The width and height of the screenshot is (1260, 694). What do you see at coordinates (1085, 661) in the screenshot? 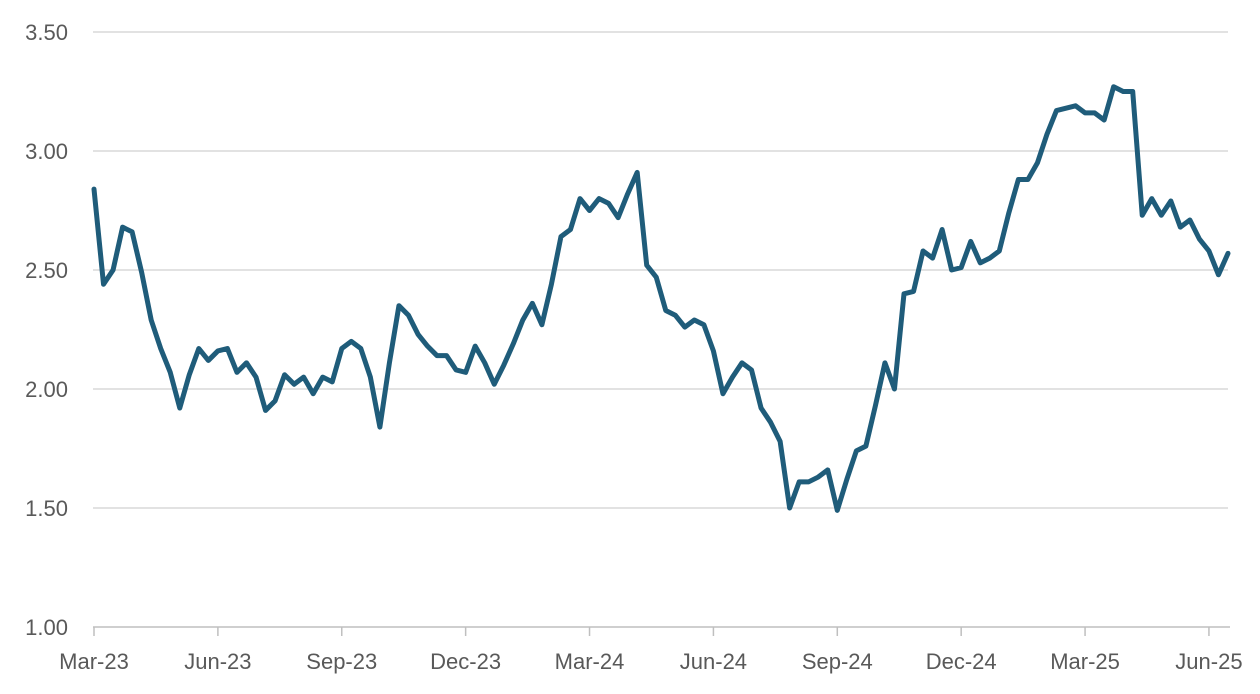
I see `x-tick-label: Mar-25` at bounding box center [1085, 661].